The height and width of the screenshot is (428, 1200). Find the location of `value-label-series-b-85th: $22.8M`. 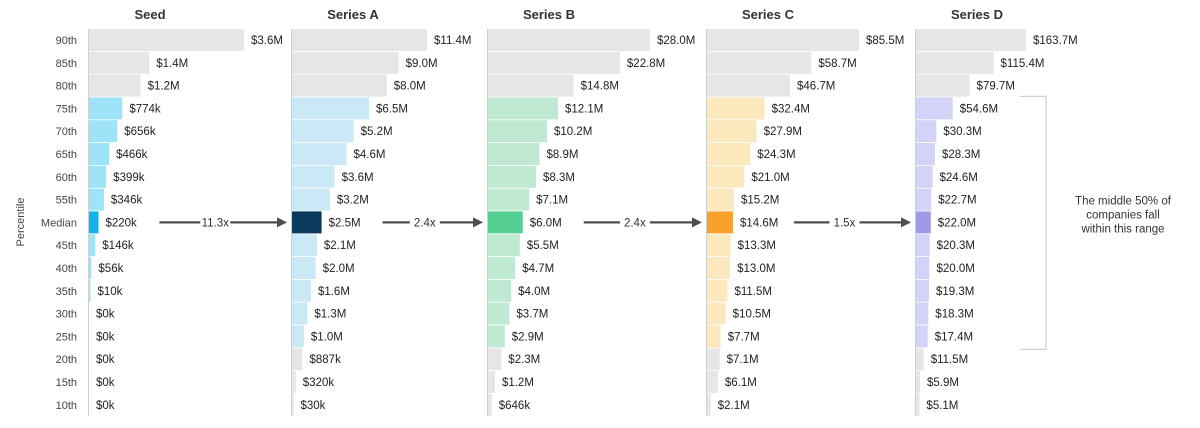

value-label-series-b-85th: $22.8M is located at coordinates (646, 64).